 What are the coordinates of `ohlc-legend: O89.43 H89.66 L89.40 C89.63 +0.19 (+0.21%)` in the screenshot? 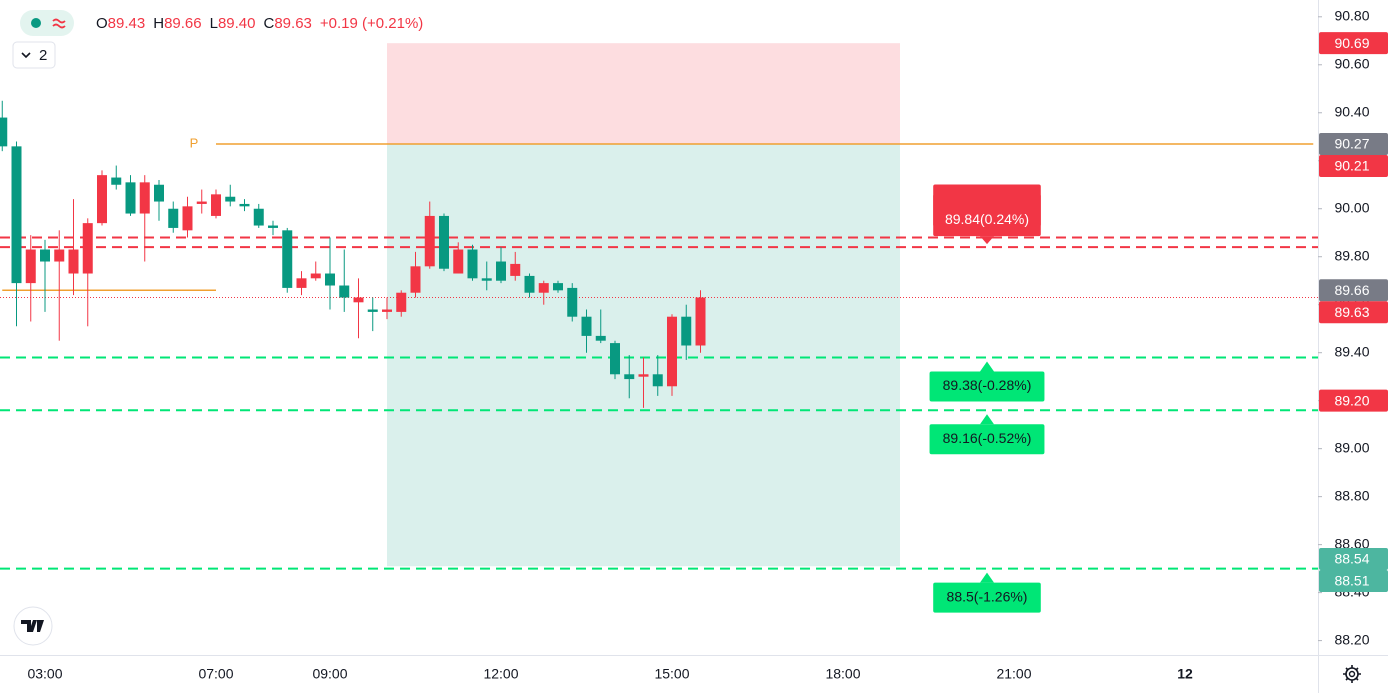 It's located at (259, 23).